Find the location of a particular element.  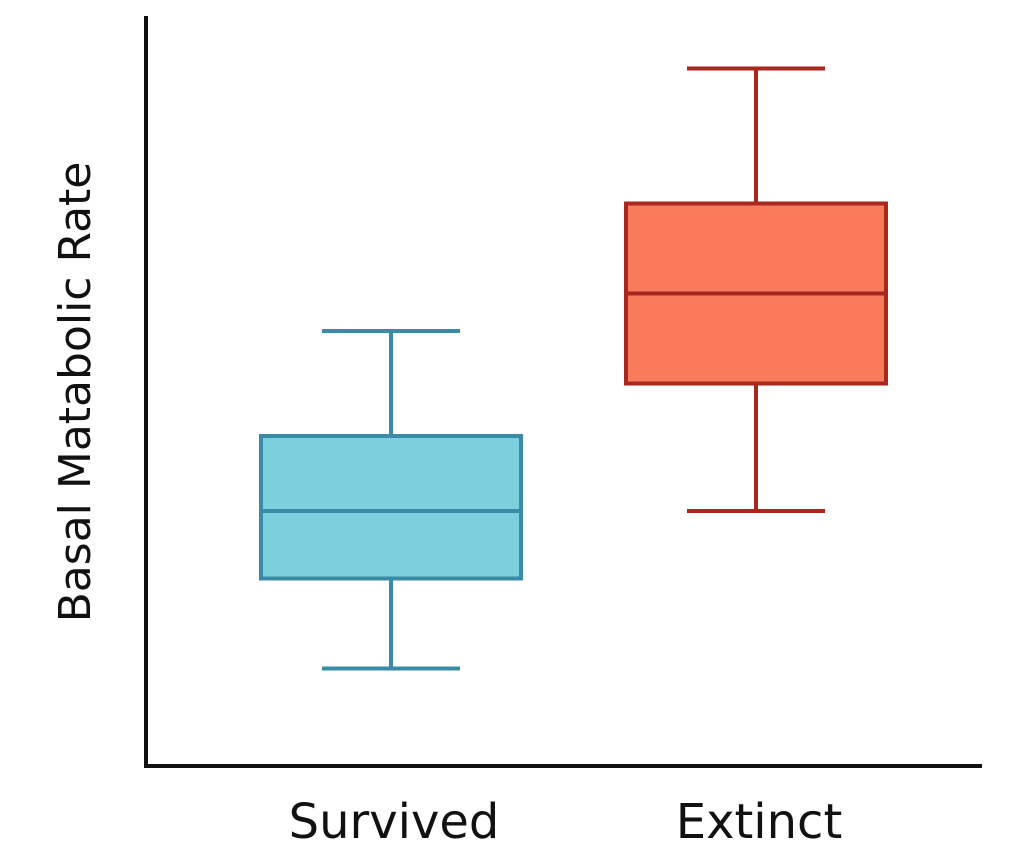

iqr-box-survived is located at coordinates (391, 507).